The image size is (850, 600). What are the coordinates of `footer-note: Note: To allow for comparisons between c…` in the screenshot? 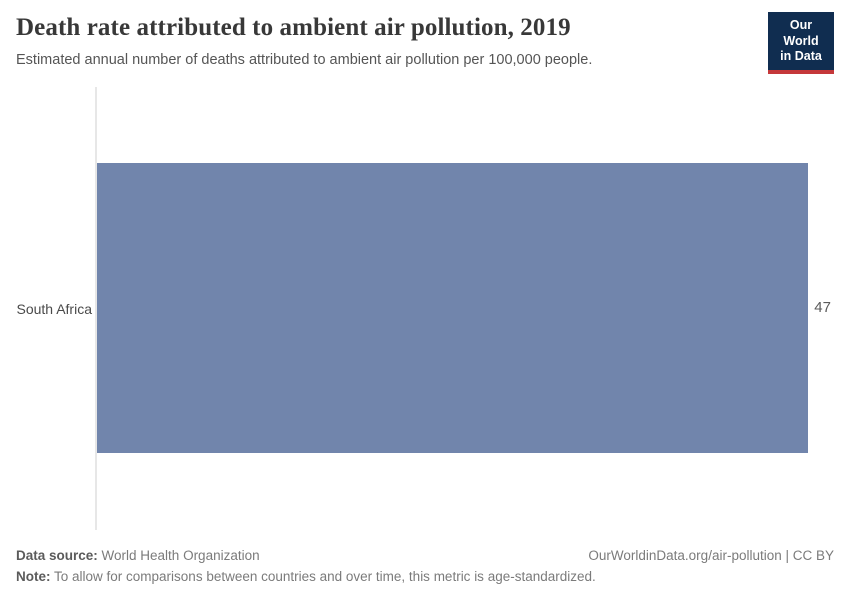 It's located at (425, 576).